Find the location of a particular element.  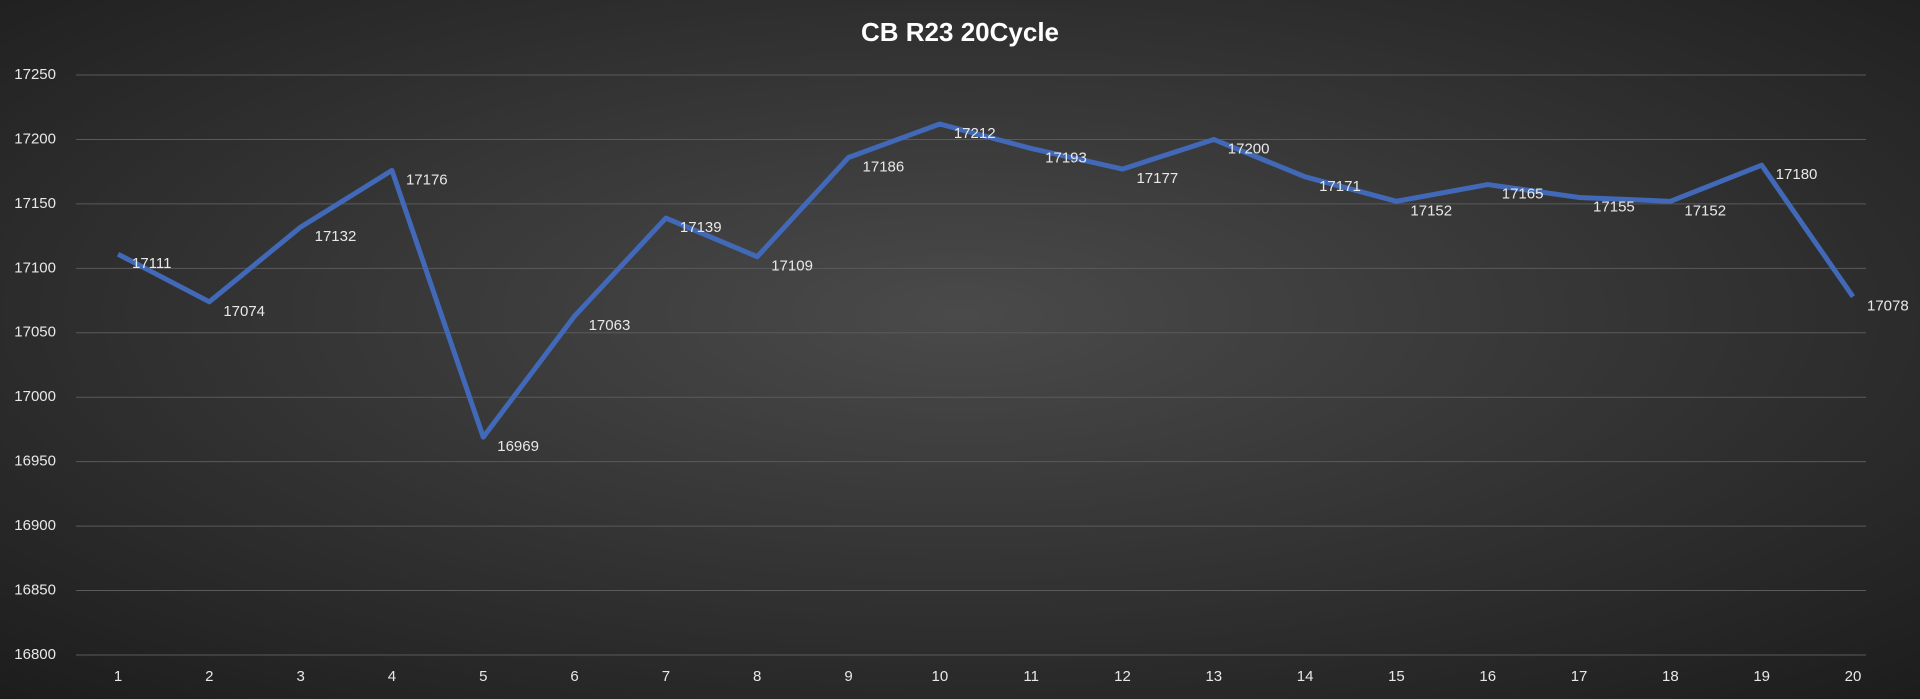

y-tick-label: 16900 is located at coordinates (35, 525).